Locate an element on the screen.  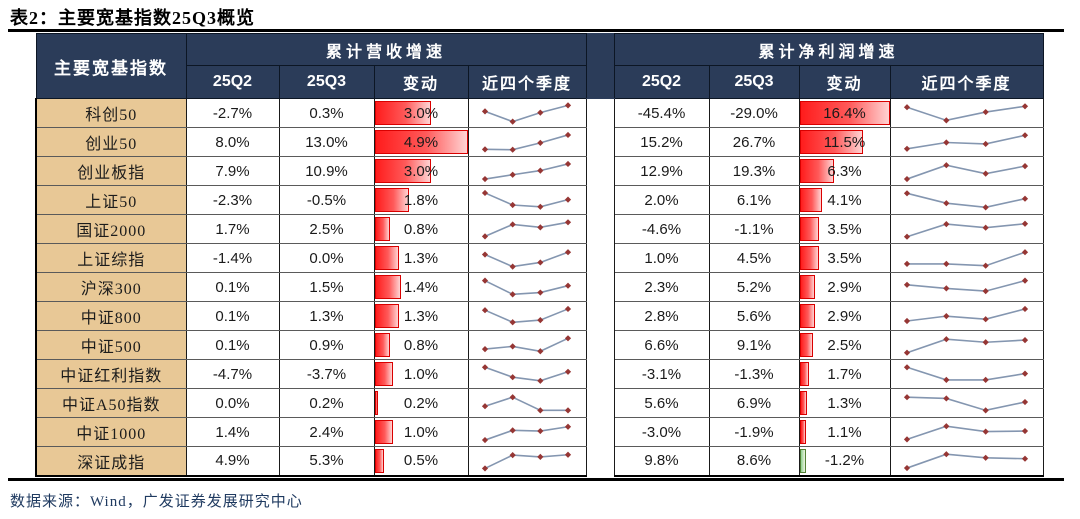
profit-25q2-value: -4.6% is located at coordinates (661, 229).